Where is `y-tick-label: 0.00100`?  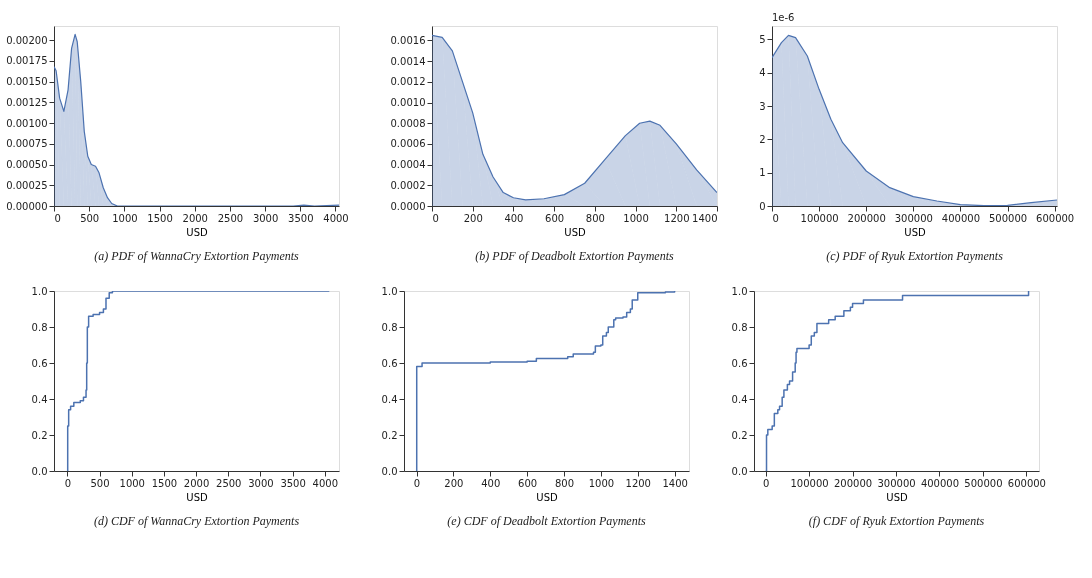
y-tick-label: 0.00100 is located at coordinates (27, 123).